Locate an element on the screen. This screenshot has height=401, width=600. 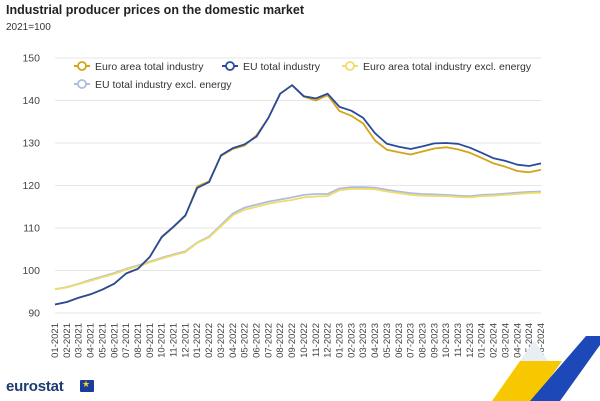
x-tick-label: 01-2022 is located at coordinates (197, 340).